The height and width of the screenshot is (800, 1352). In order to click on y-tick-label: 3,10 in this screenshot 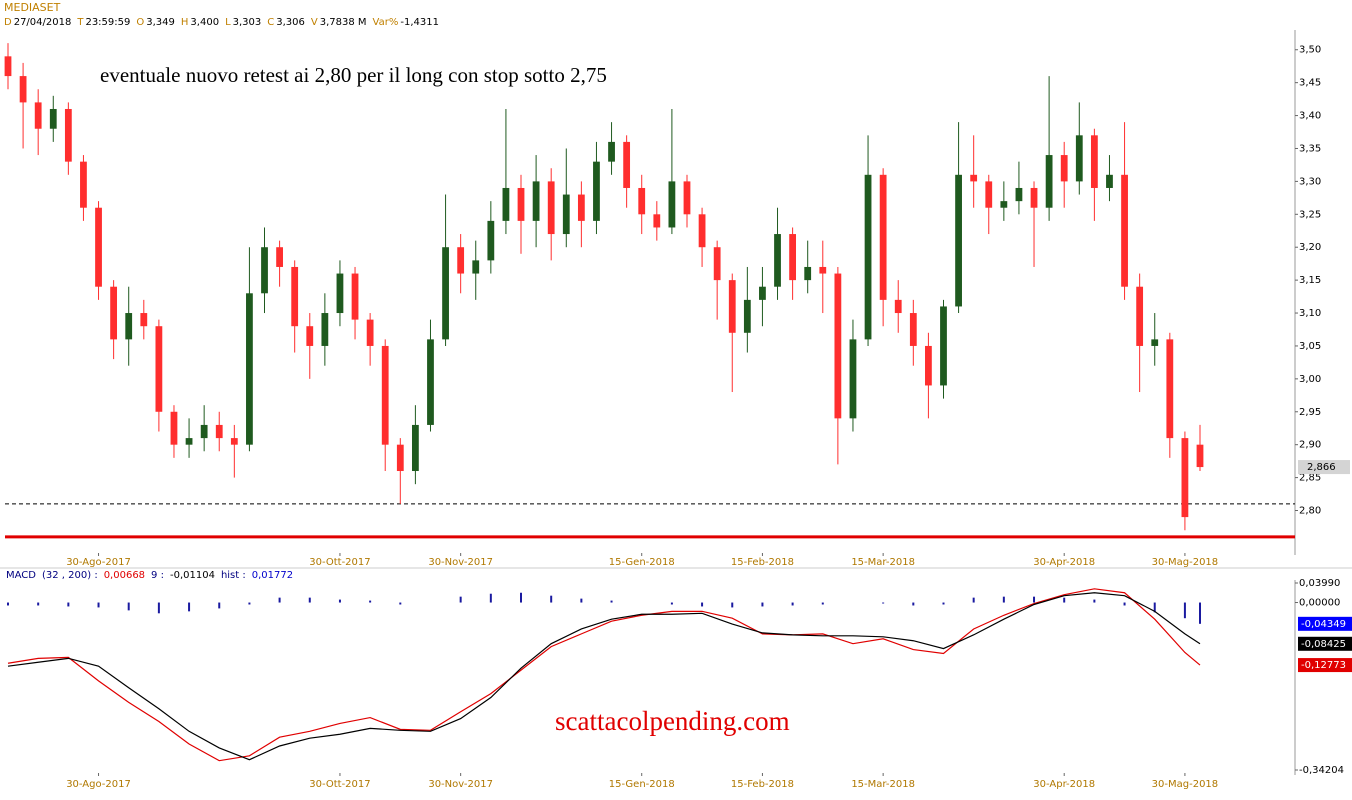, I will do `click(1310, 313)`.